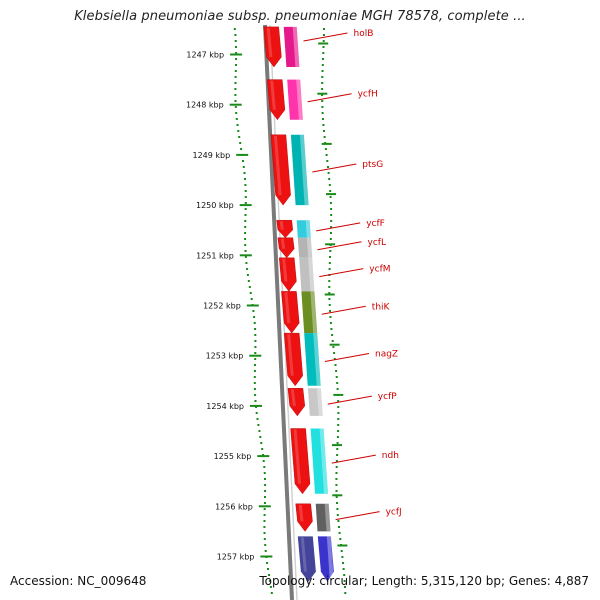 The height and width of the screenshot is (600, 600). Describe the element at coordinates (315, 559) in the screenshot. I see `gene-unlabeled` at that location.